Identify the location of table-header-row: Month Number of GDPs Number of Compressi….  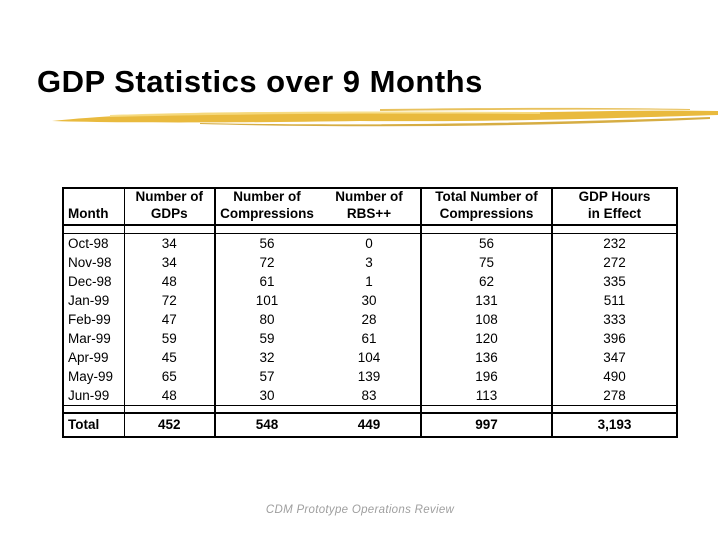
(370, 206).